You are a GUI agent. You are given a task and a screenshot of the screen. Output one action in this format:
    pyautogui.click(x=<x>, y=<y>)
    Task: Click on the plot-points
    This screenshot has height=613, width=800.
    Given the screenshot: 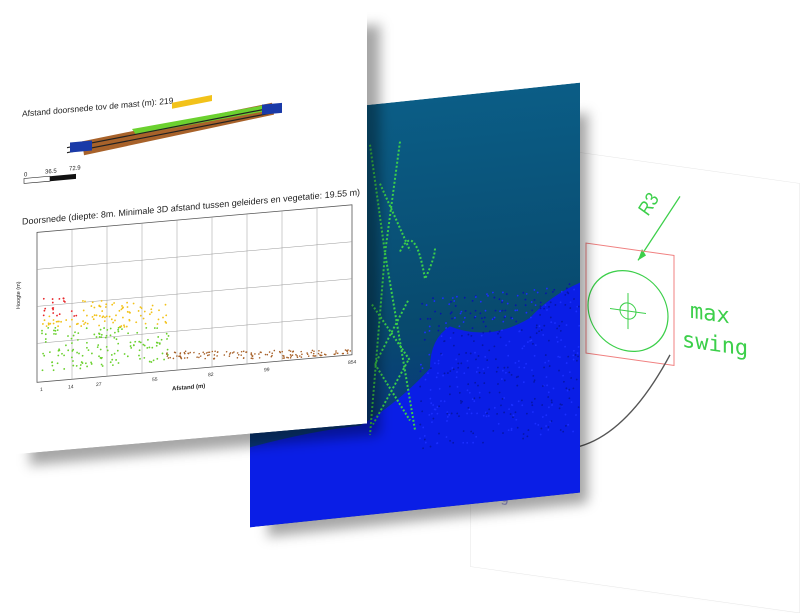 What is the action you would take?
    pyautogui.click(x=196, y=334)
    